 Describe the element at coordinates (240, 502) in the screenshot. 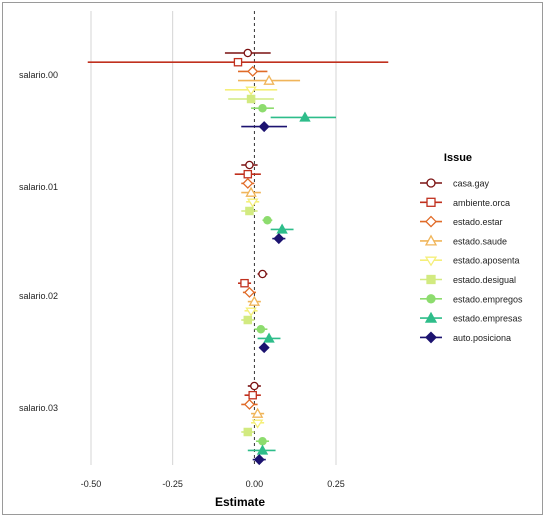

I see `x-axis-label: Estimate` at that location.